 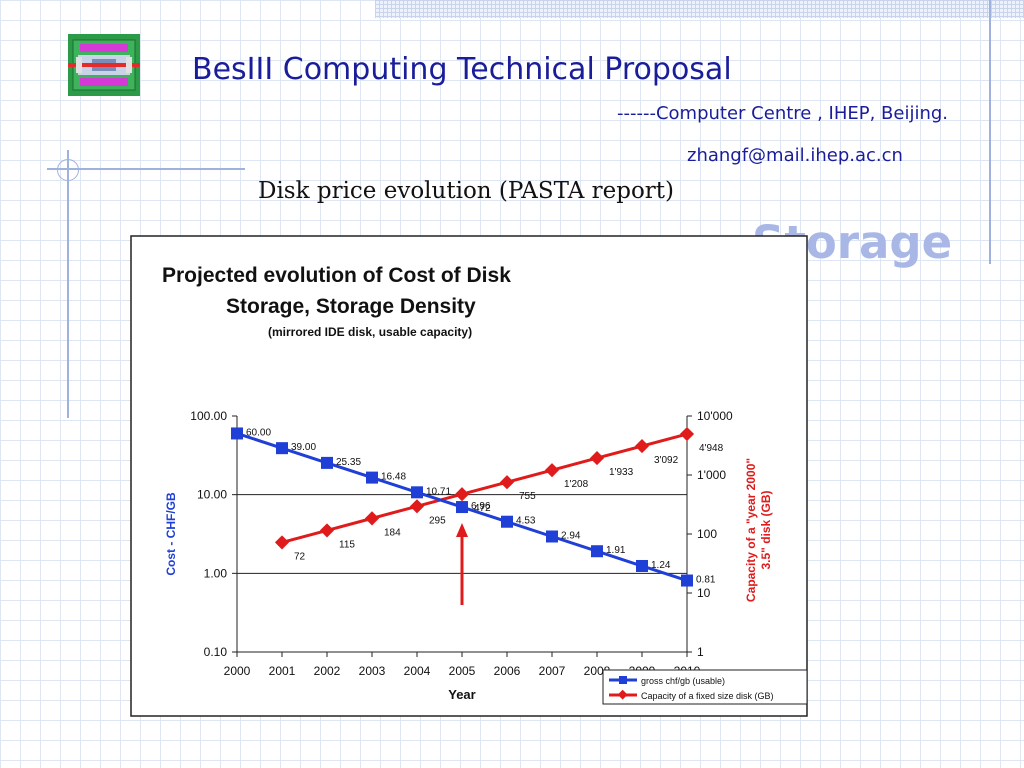 I want to click on cost-data-label: 39.00, so click(x=303, y=447).